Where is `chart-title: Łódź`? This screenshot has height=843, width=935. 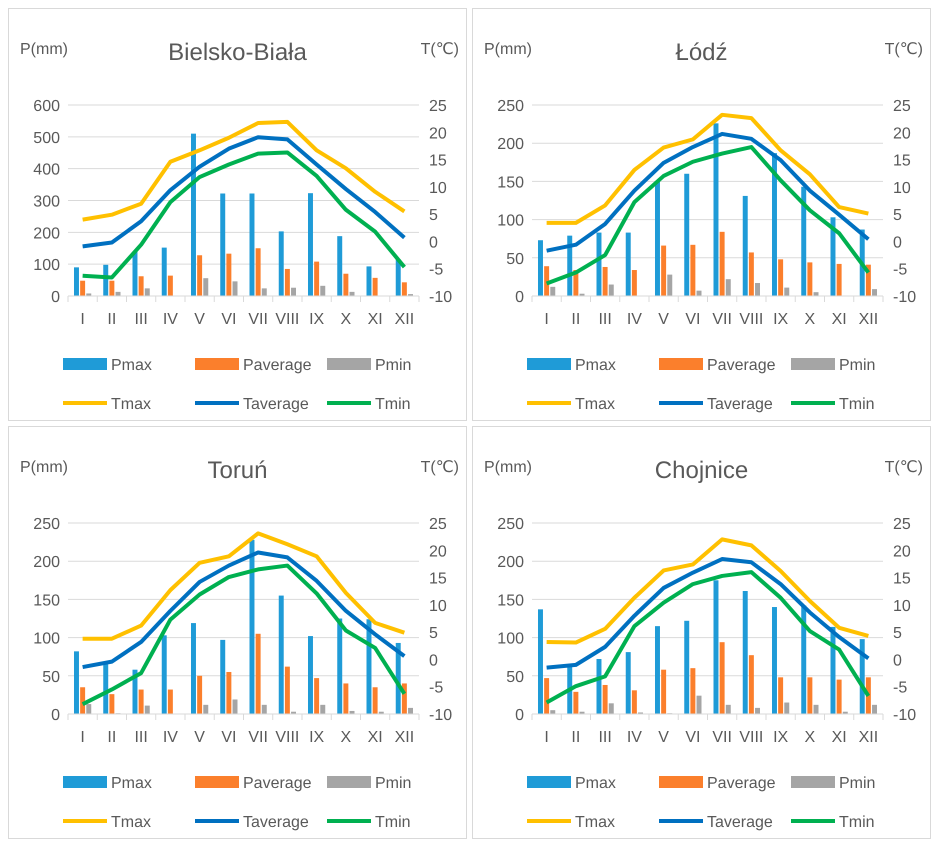 chart-title: Łódź is located at coordinates (701, 52).